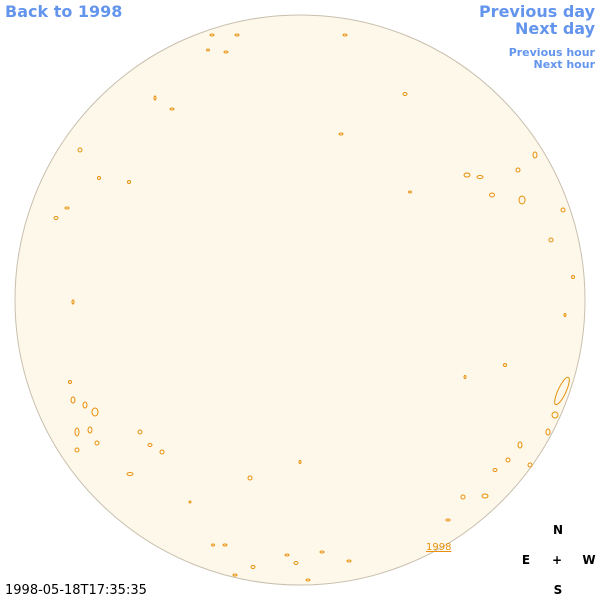 This screenshot has width=600, height=600. I want to click on next-day-link: Next day, so click(555, 28).